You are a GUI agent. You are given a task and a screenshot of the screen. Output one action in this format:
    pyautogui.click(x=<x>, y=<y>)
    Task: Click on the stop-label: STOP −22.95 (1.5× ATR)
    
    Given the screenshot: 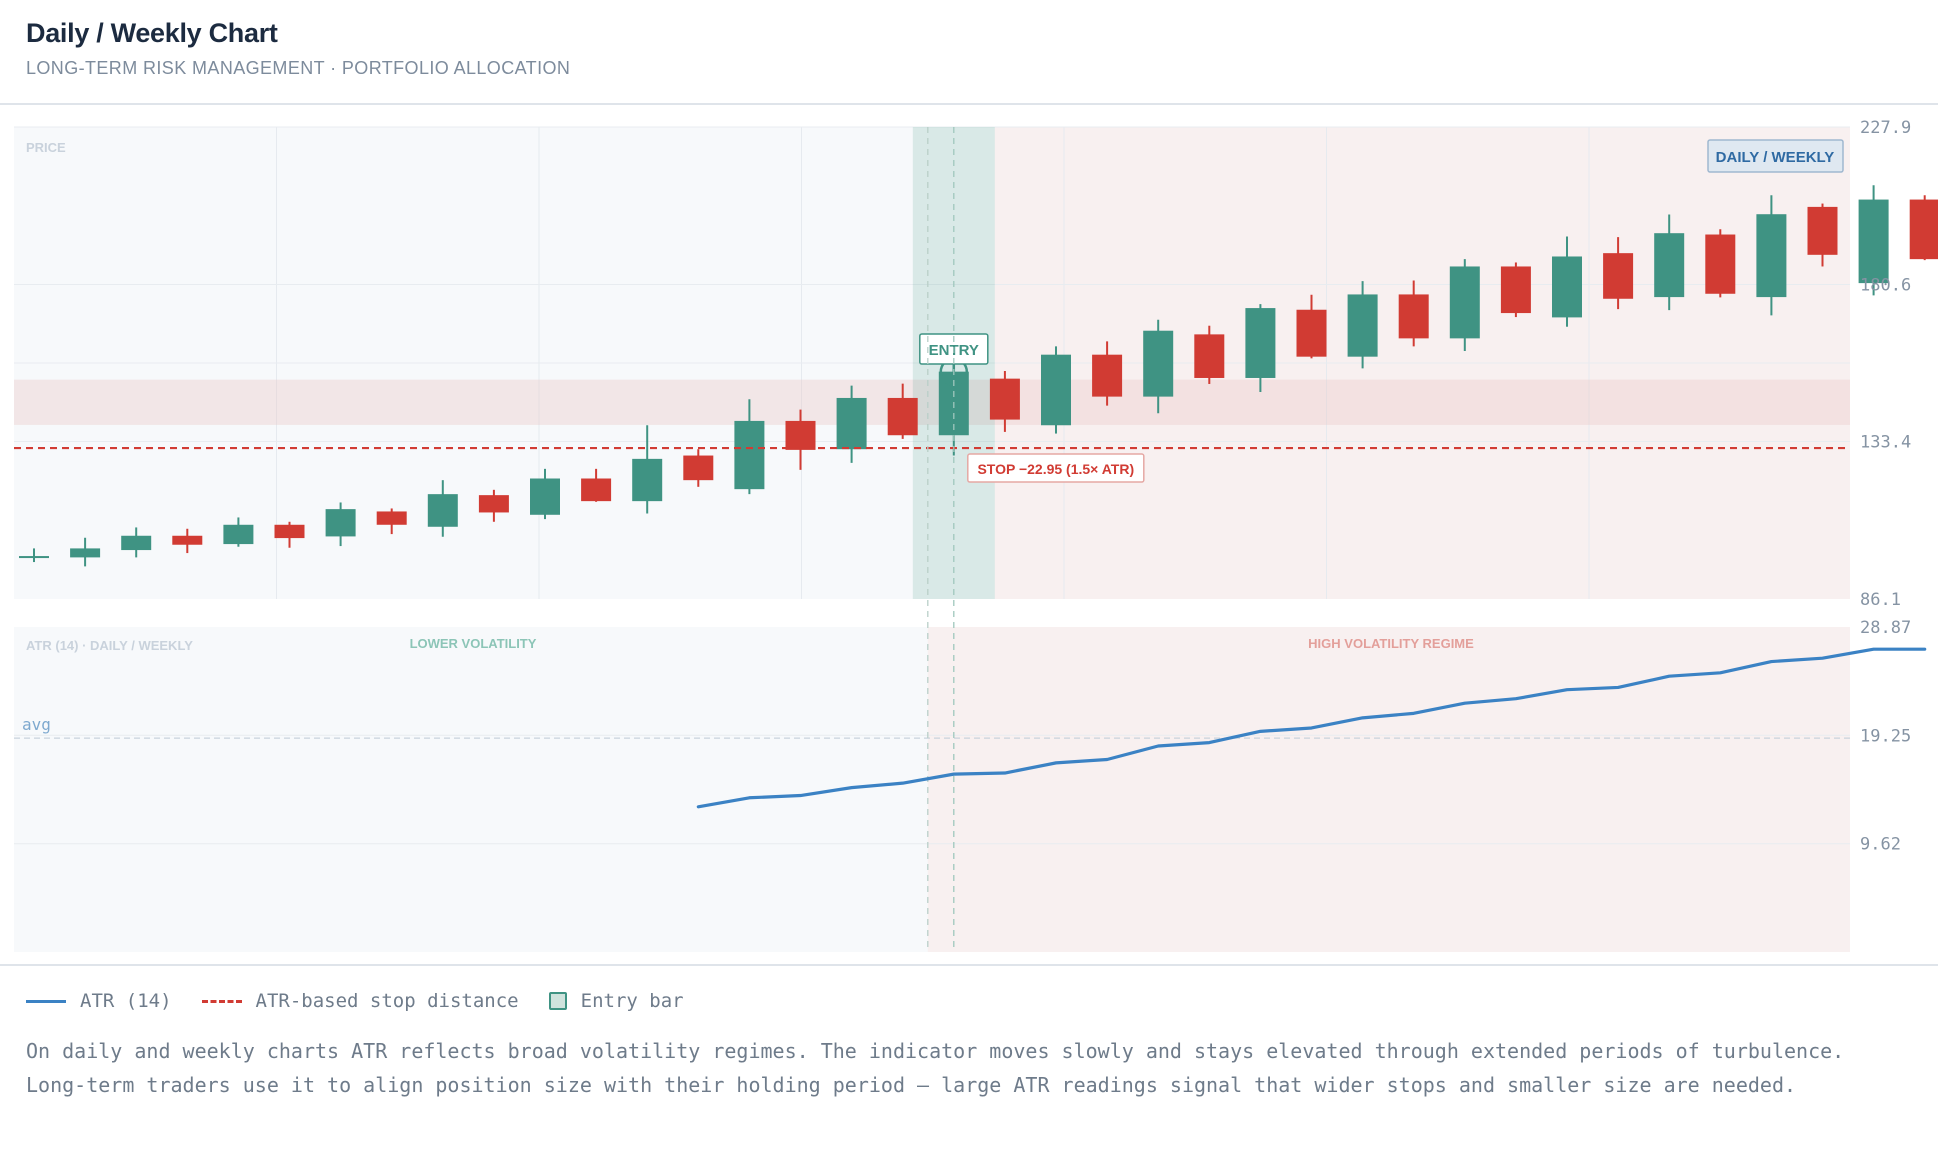 What is the action you would take?
    pyautogui.click(x=1055, y=469)
    